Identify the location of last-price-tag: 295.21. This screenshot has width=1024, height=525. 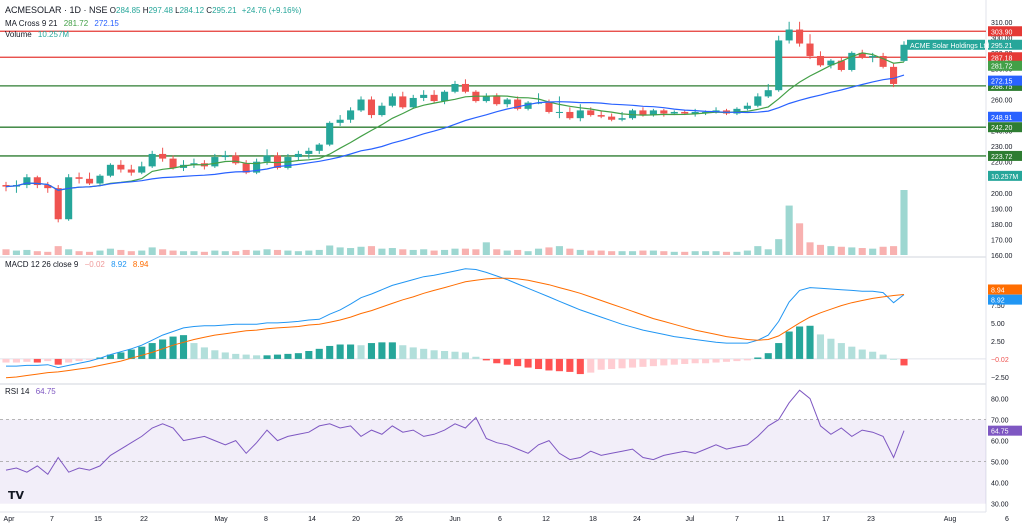
(1002, 46).